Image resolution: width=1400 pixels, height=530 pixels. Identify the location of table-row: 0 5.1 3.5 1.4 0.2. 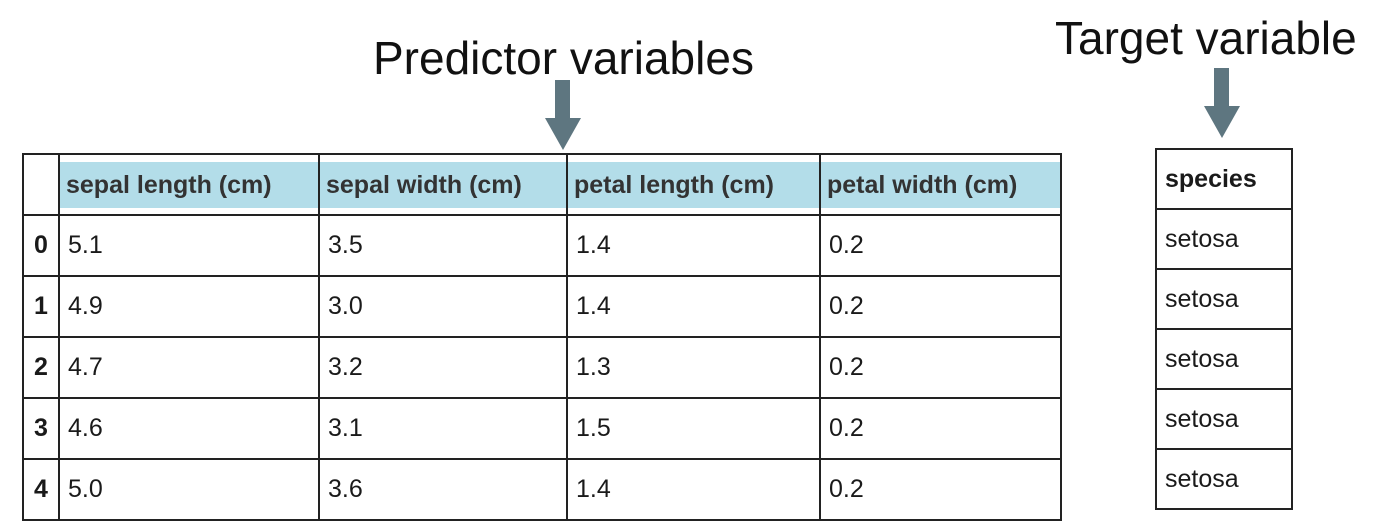
(542, 245).